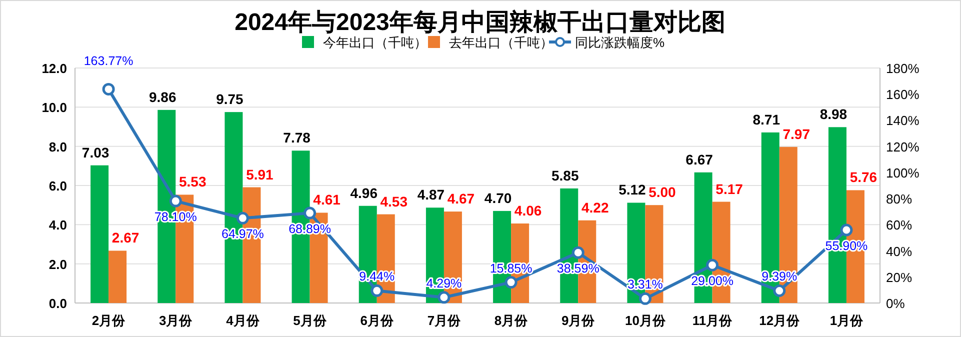 The width and height of the screenshot is (961, 337). Describe the element at coordinates (846, 246) in the screenshot. I see `data-label: 55.90%` at that location.